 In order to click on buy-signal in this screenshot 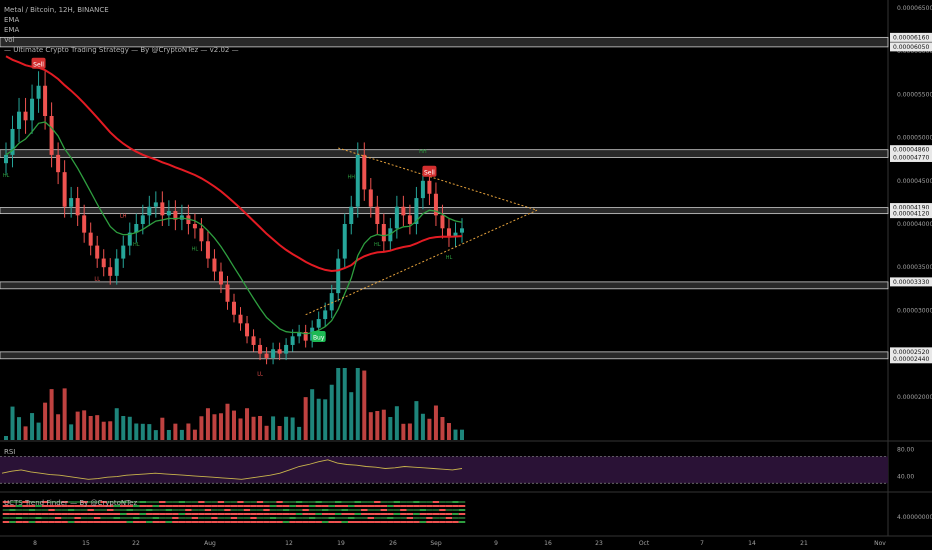, I will do `click(318, 337)`.